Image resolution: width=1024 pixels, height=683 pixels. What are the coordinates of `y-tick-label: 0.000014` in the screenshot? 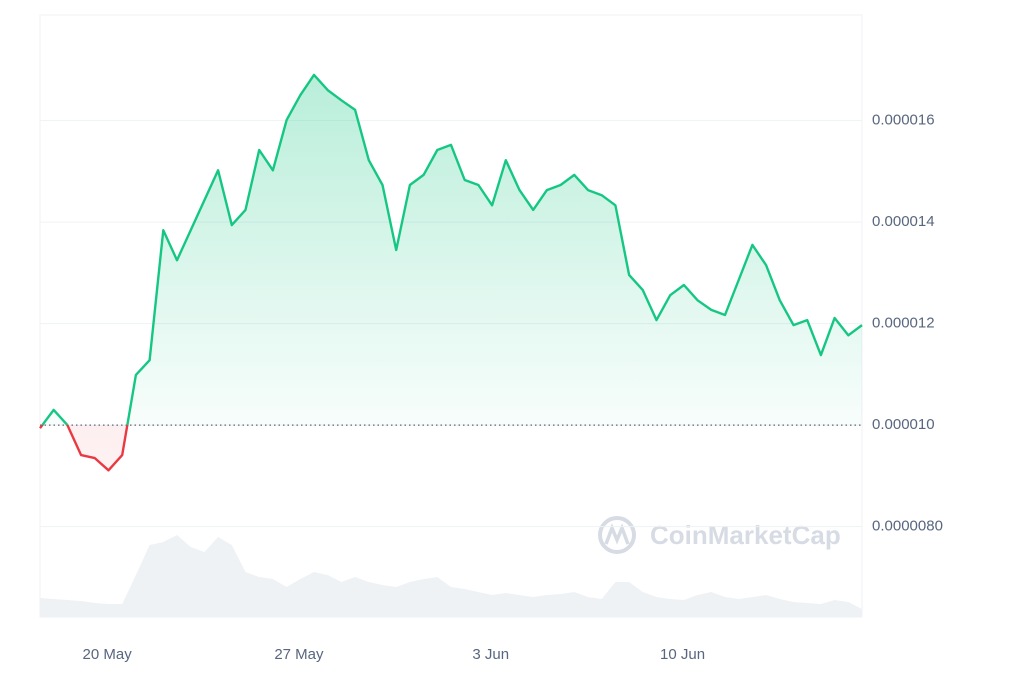 It's located at (903, 221).